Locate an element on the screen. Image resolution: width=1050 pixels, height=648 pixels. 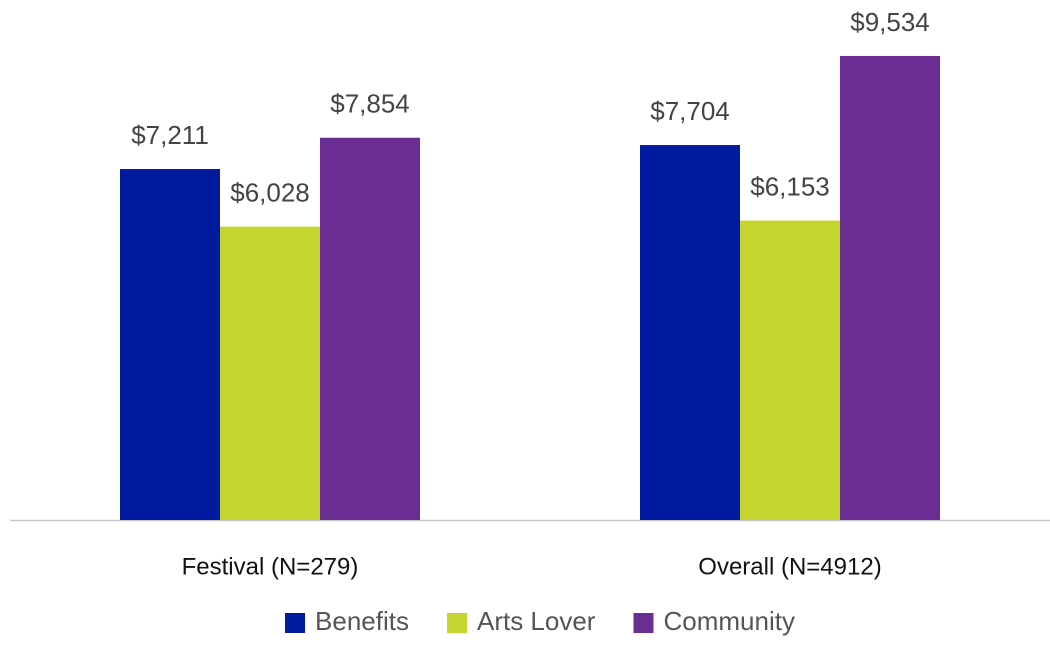
legend-label: Arts Lover is located at coordinates (536, 621).